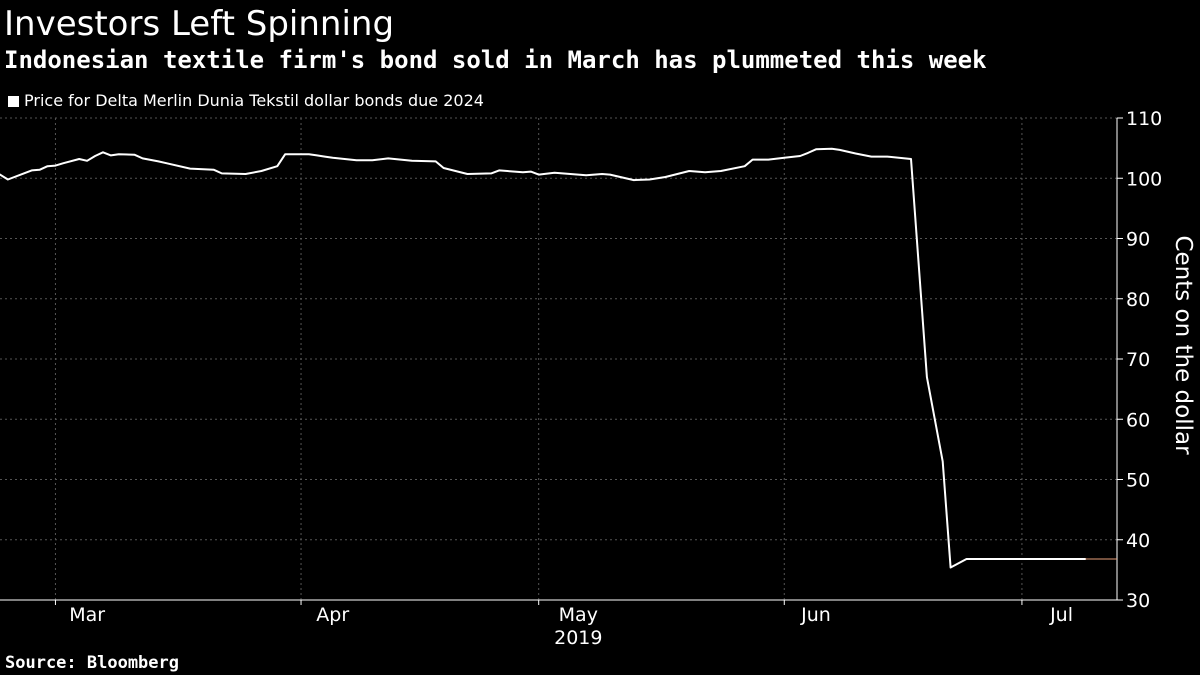  Describe the element at coordinates (199, 24) in the screenshot. I see `chart-title: Investors Left Spinning` at that location.